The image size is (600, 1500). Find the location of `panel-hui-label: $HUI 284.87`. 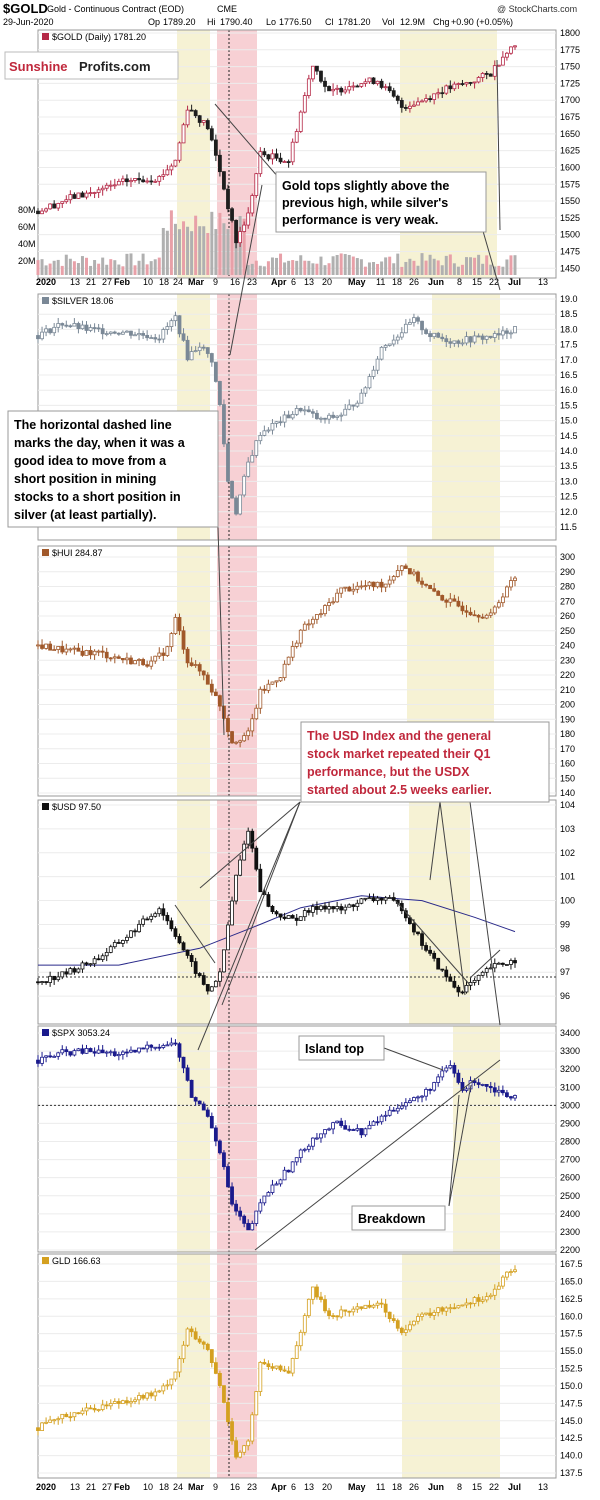

panel-hui-label: $HUI 284.87 is located at coordinates (77, 553).